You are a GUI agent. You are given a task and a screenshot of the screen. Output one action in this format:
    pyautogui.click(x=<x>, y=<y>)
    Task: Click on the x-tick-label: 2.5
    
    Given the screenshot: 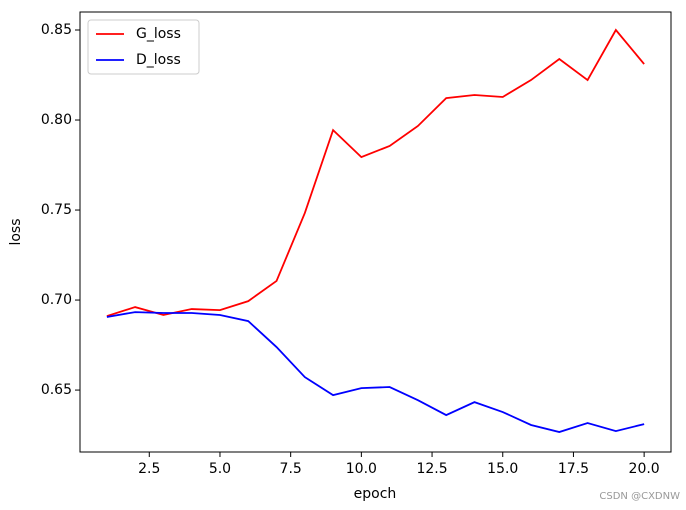 What is the action you would take?
    pyautogui.click(x=149, y=469)
    